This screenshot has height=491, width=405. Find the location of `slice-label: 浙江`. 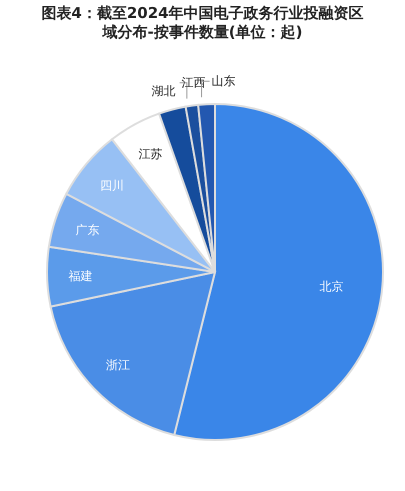

slice-label: 浙江 is located at coordinates (118, 365).